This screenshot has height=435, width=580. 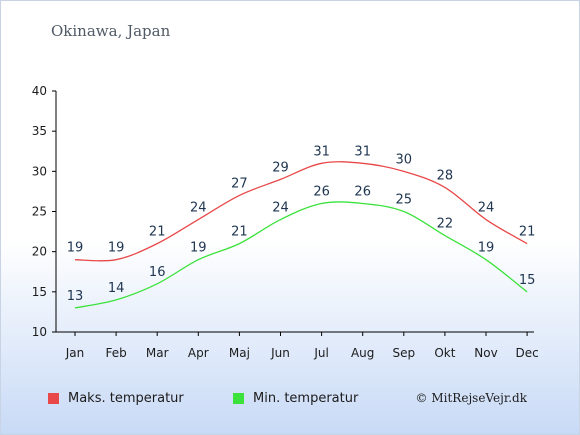 What do you see at coordinates (445, 224) in the screenshot?
I see `min-temperature-data-label: 22` at bounding box center [445, 224].